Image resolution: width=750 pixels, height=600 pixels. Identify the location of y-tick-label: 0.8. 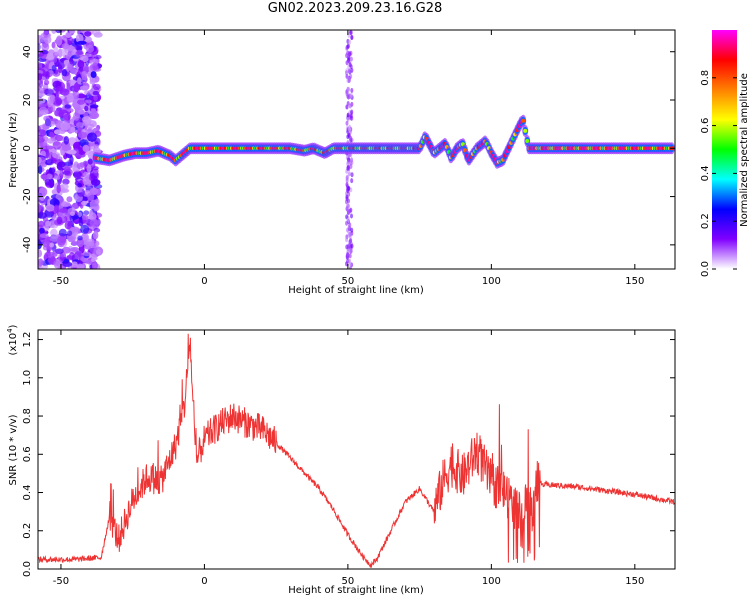
(27, 416).